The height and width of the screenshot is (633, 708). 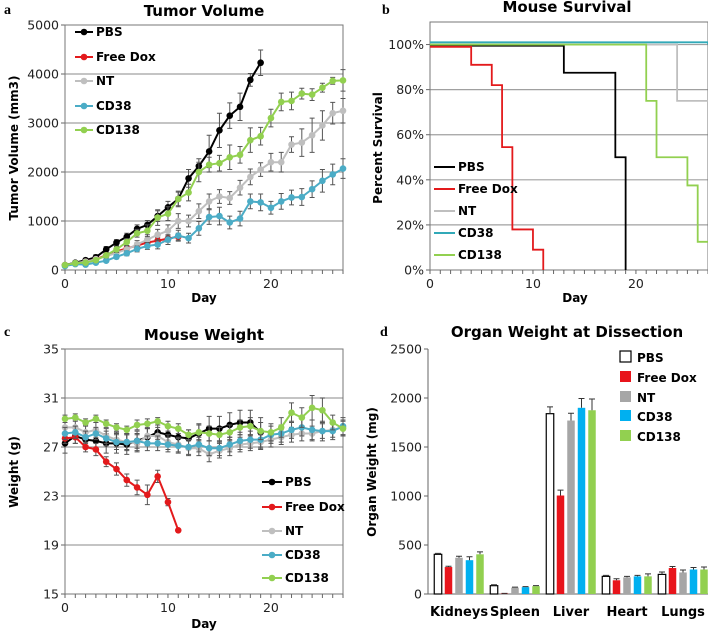 What do you see at coordinates (271, 283) in the screenshot?
I see `x-tick-label: 20` at bounding box center [271, 283].